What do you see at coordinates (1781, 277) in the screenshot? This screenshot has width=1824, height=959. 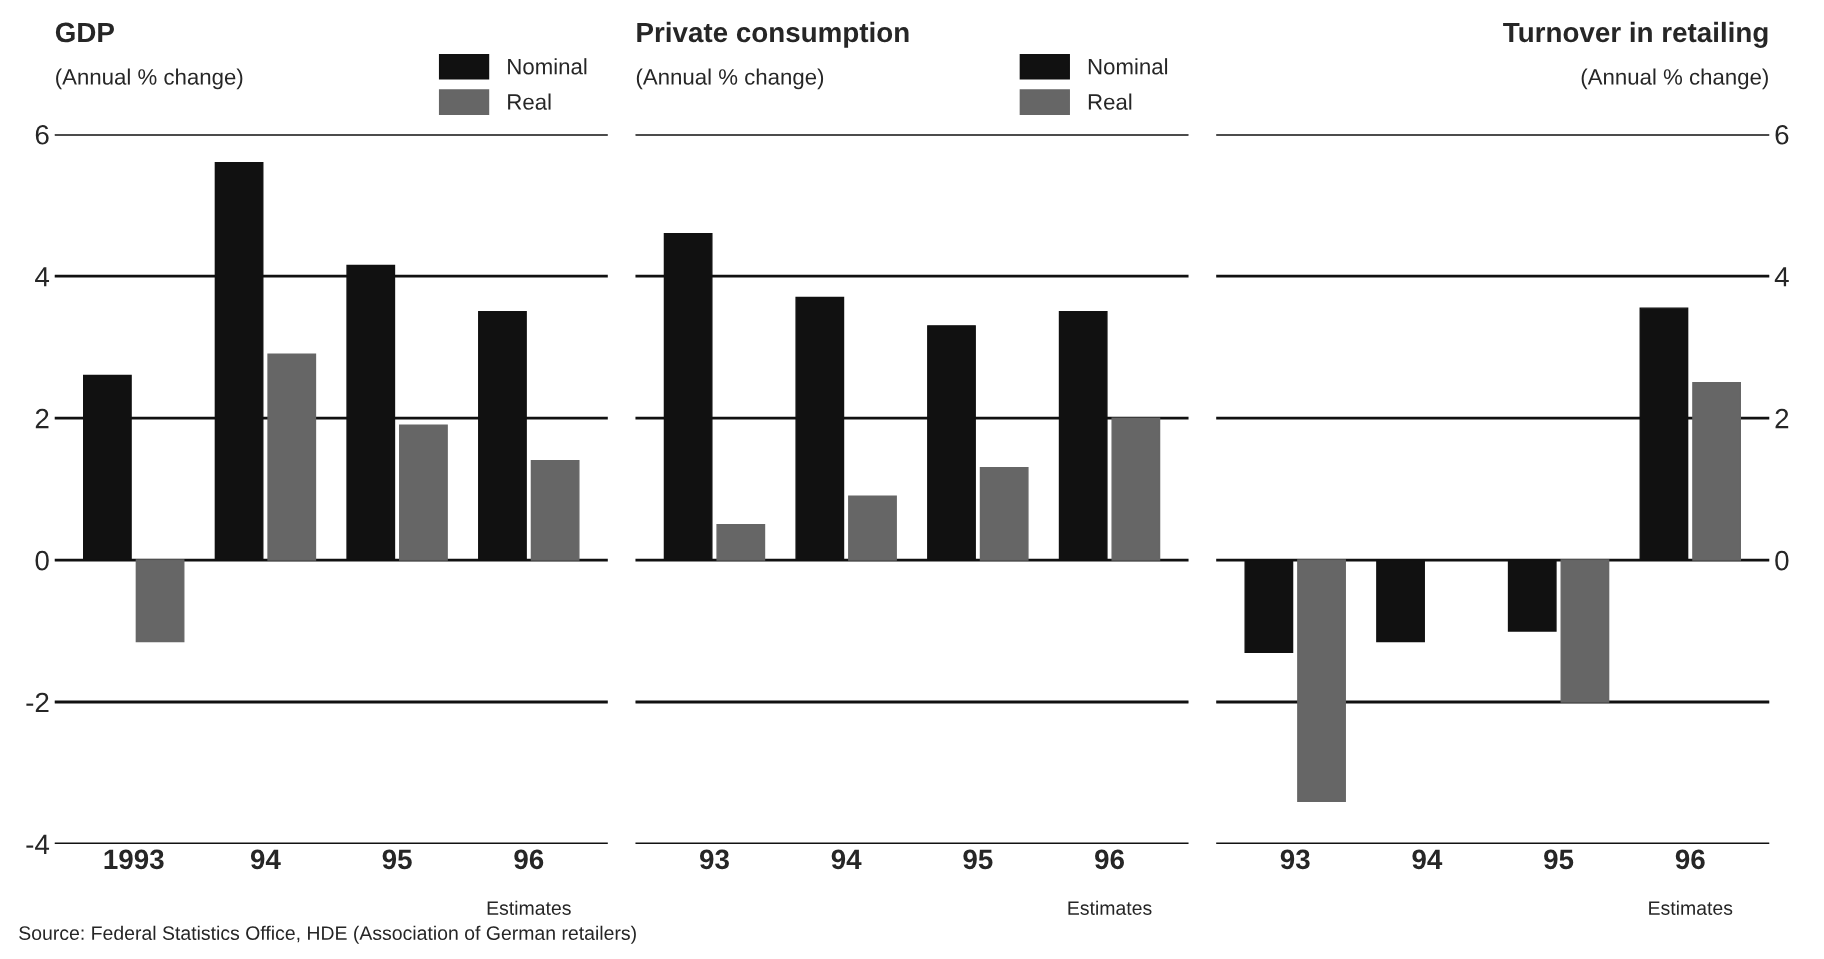 I see `y2-tick-label: 4` at bounding box center [1781, 277].